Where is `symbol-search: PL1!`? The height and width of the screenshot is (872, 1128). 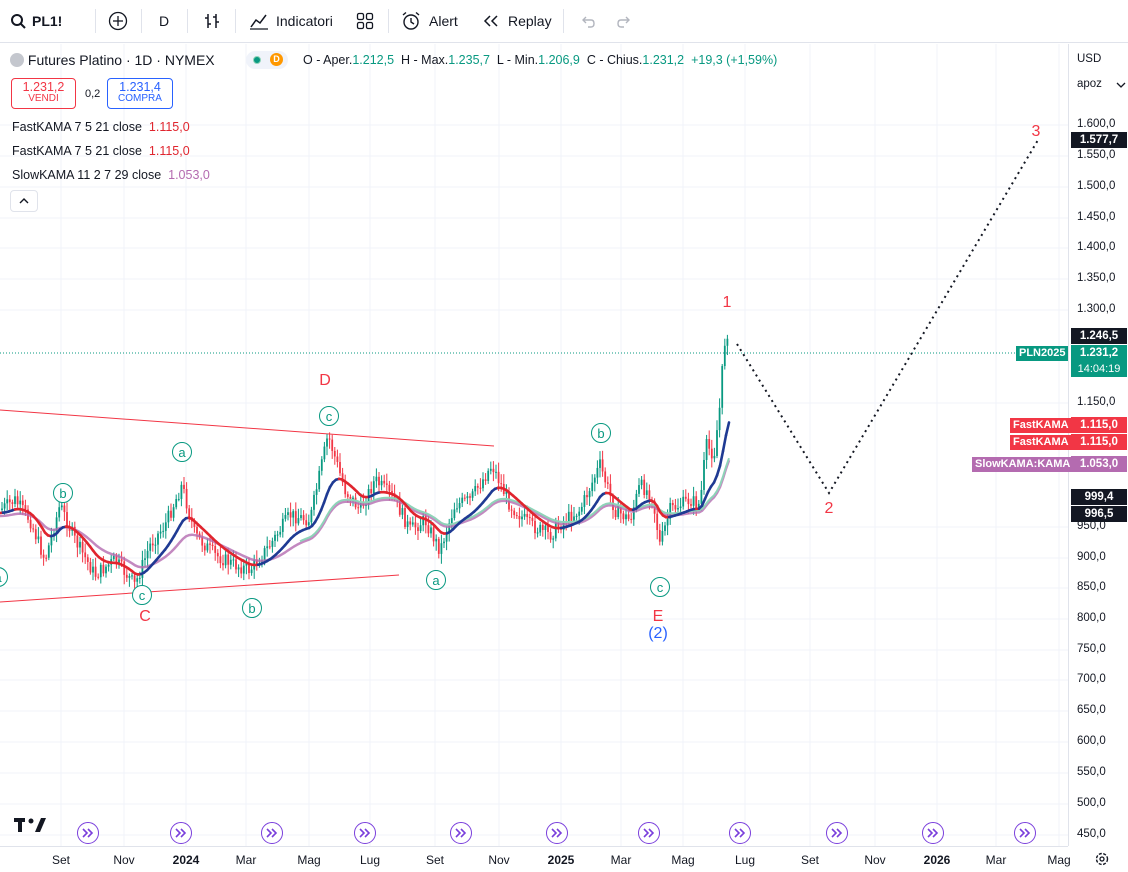 symbol-search: PL1! is located at coordinates (36, 21).